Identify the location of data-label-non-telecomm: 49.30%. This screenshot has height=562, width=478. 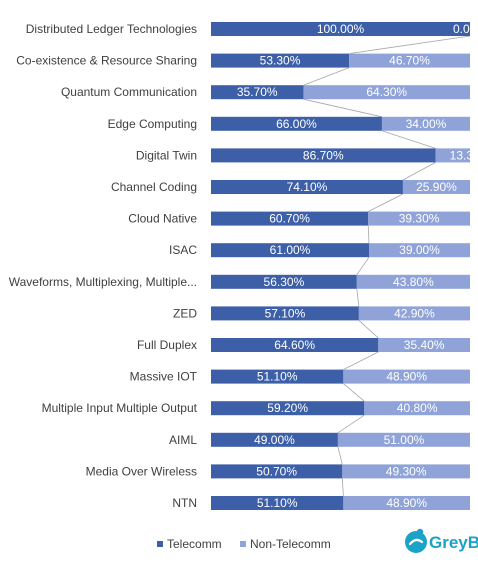
(406, 471).